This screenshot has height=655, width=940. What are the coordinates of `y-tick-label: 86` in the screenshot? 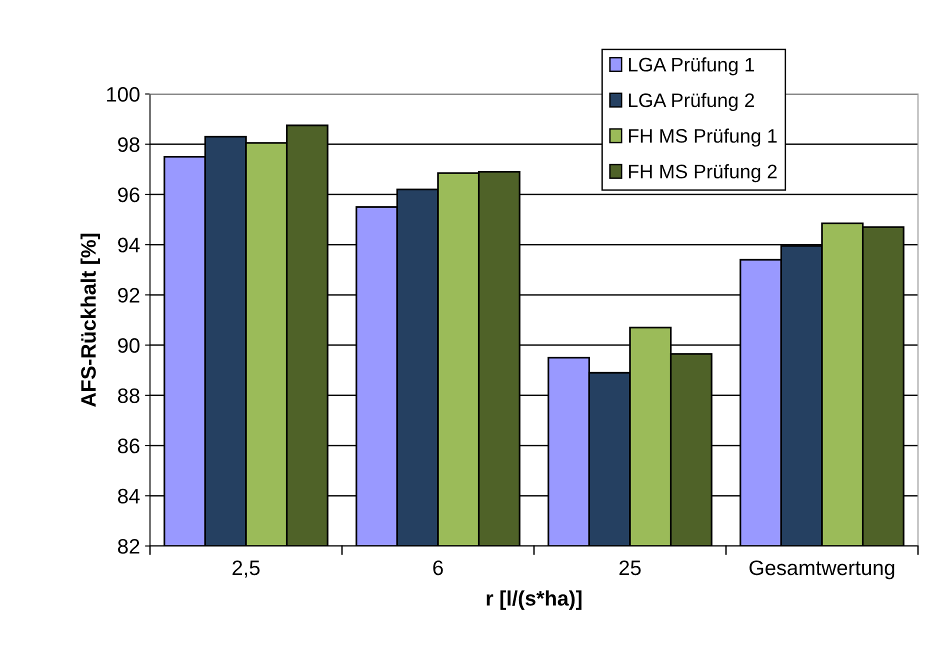 It's located at (129, 446).